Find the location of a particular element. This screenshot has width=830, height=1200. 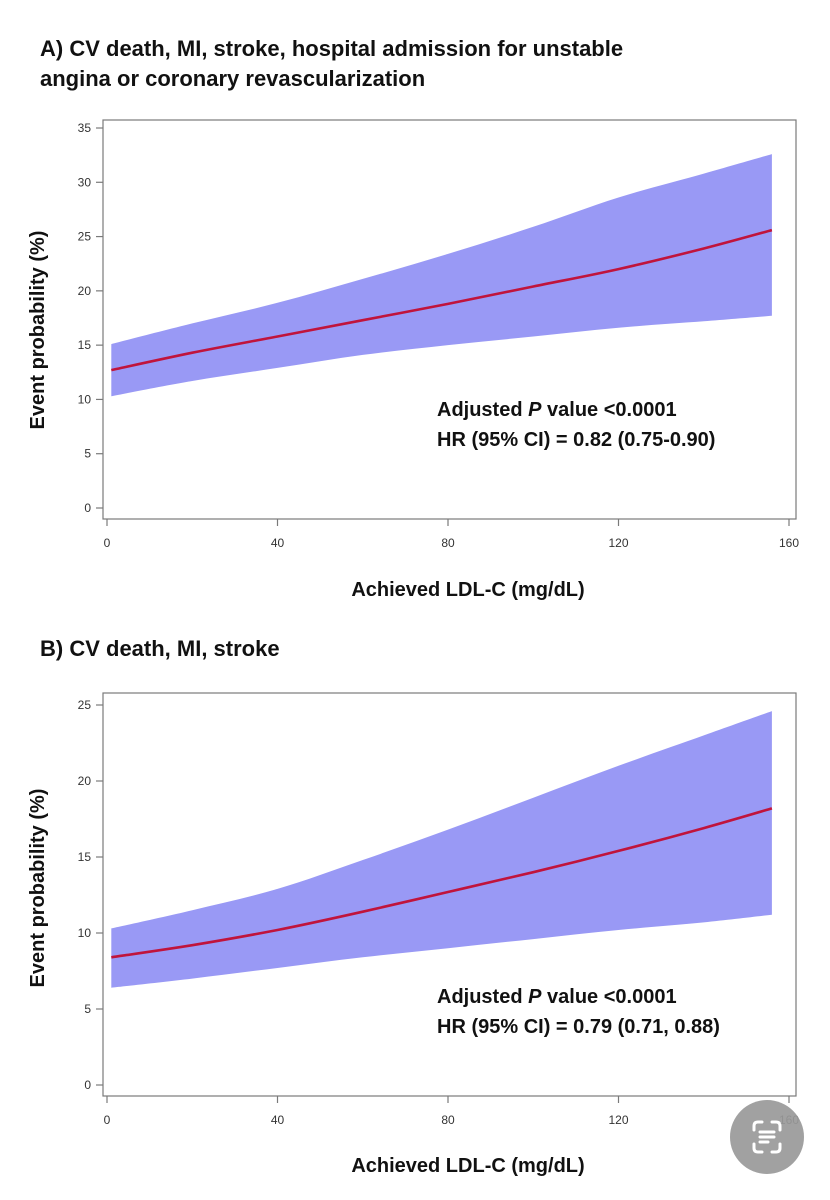

panel-b-hr-annotation: HR (95% CI) = 0.79 (0.71, 0.88) is located at coordinates (578, 1027).